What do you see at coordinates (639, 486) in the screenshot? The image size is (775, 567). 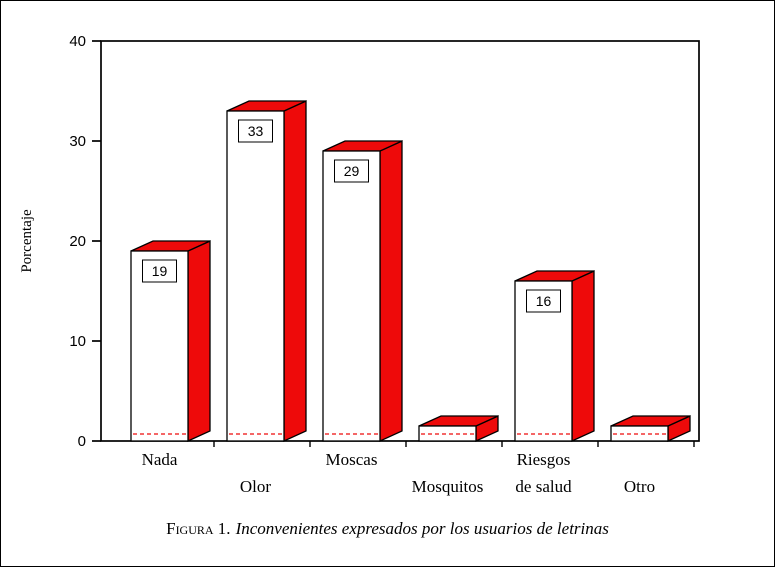 I see `category-label: Otro` at bounding box center [639, 486].